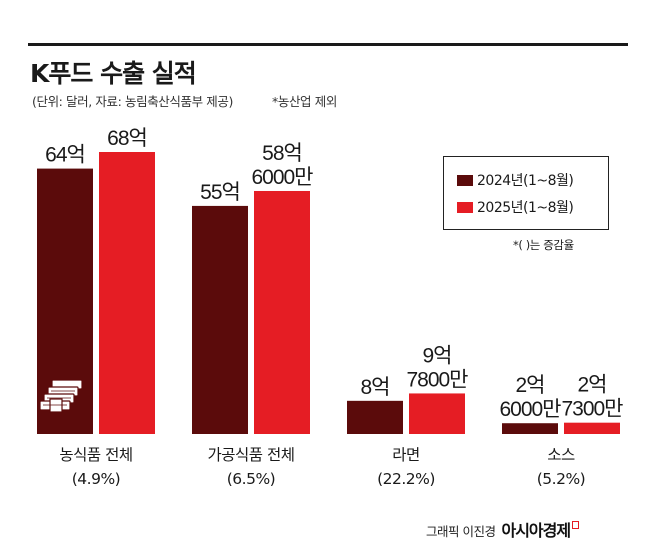 This screenshot has width=658, height=559. What do you see at coordinates (576, 525) in the screenshot?
I see `logo-mark-icon` at bounding box center [576, 525].